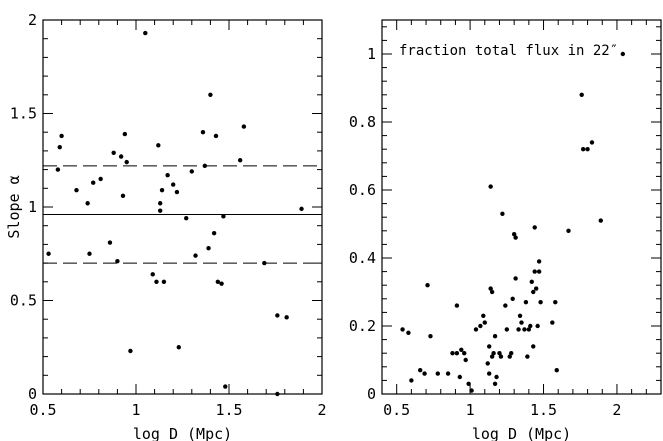  What do you see at coordinates (508, 51) in the screenshot?
I see `panel-annotation: fraction total flux in 22″` at bounding box center [508, 51].